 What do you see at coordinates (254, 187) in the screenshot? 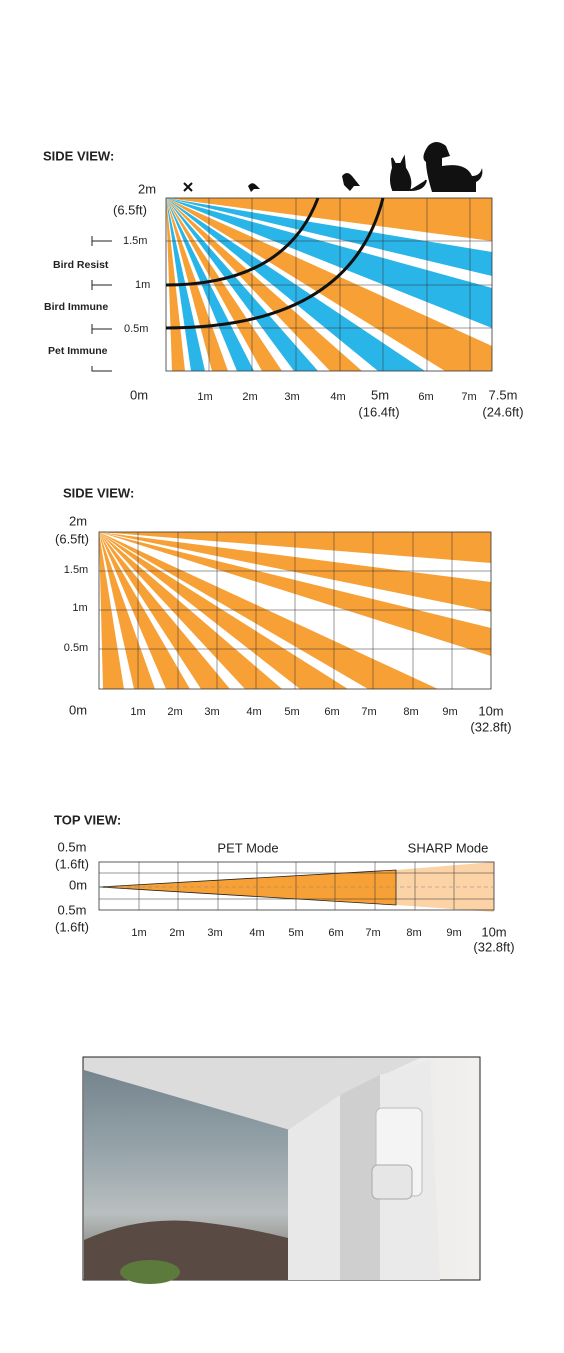
I see `icon-small-bird` at bounding box center [254, 187].